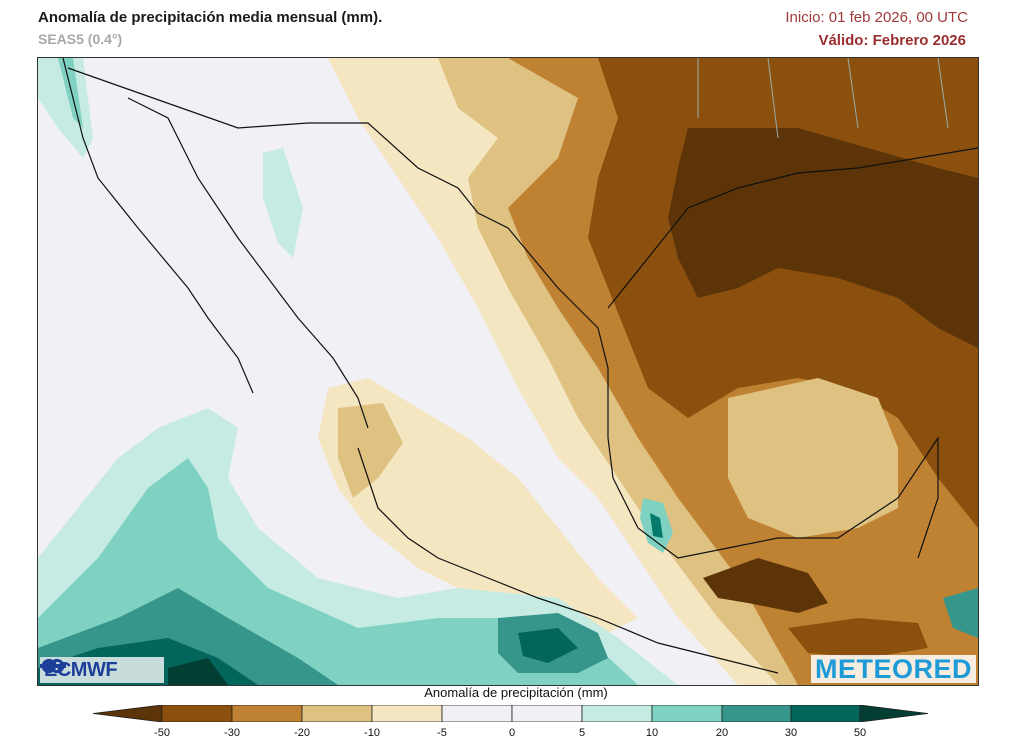 The width and height of the screenshot is (1024, 741). I want to click on init-date: Inicio: 01 feb 2026, 00 UTC, so click(876, 17).